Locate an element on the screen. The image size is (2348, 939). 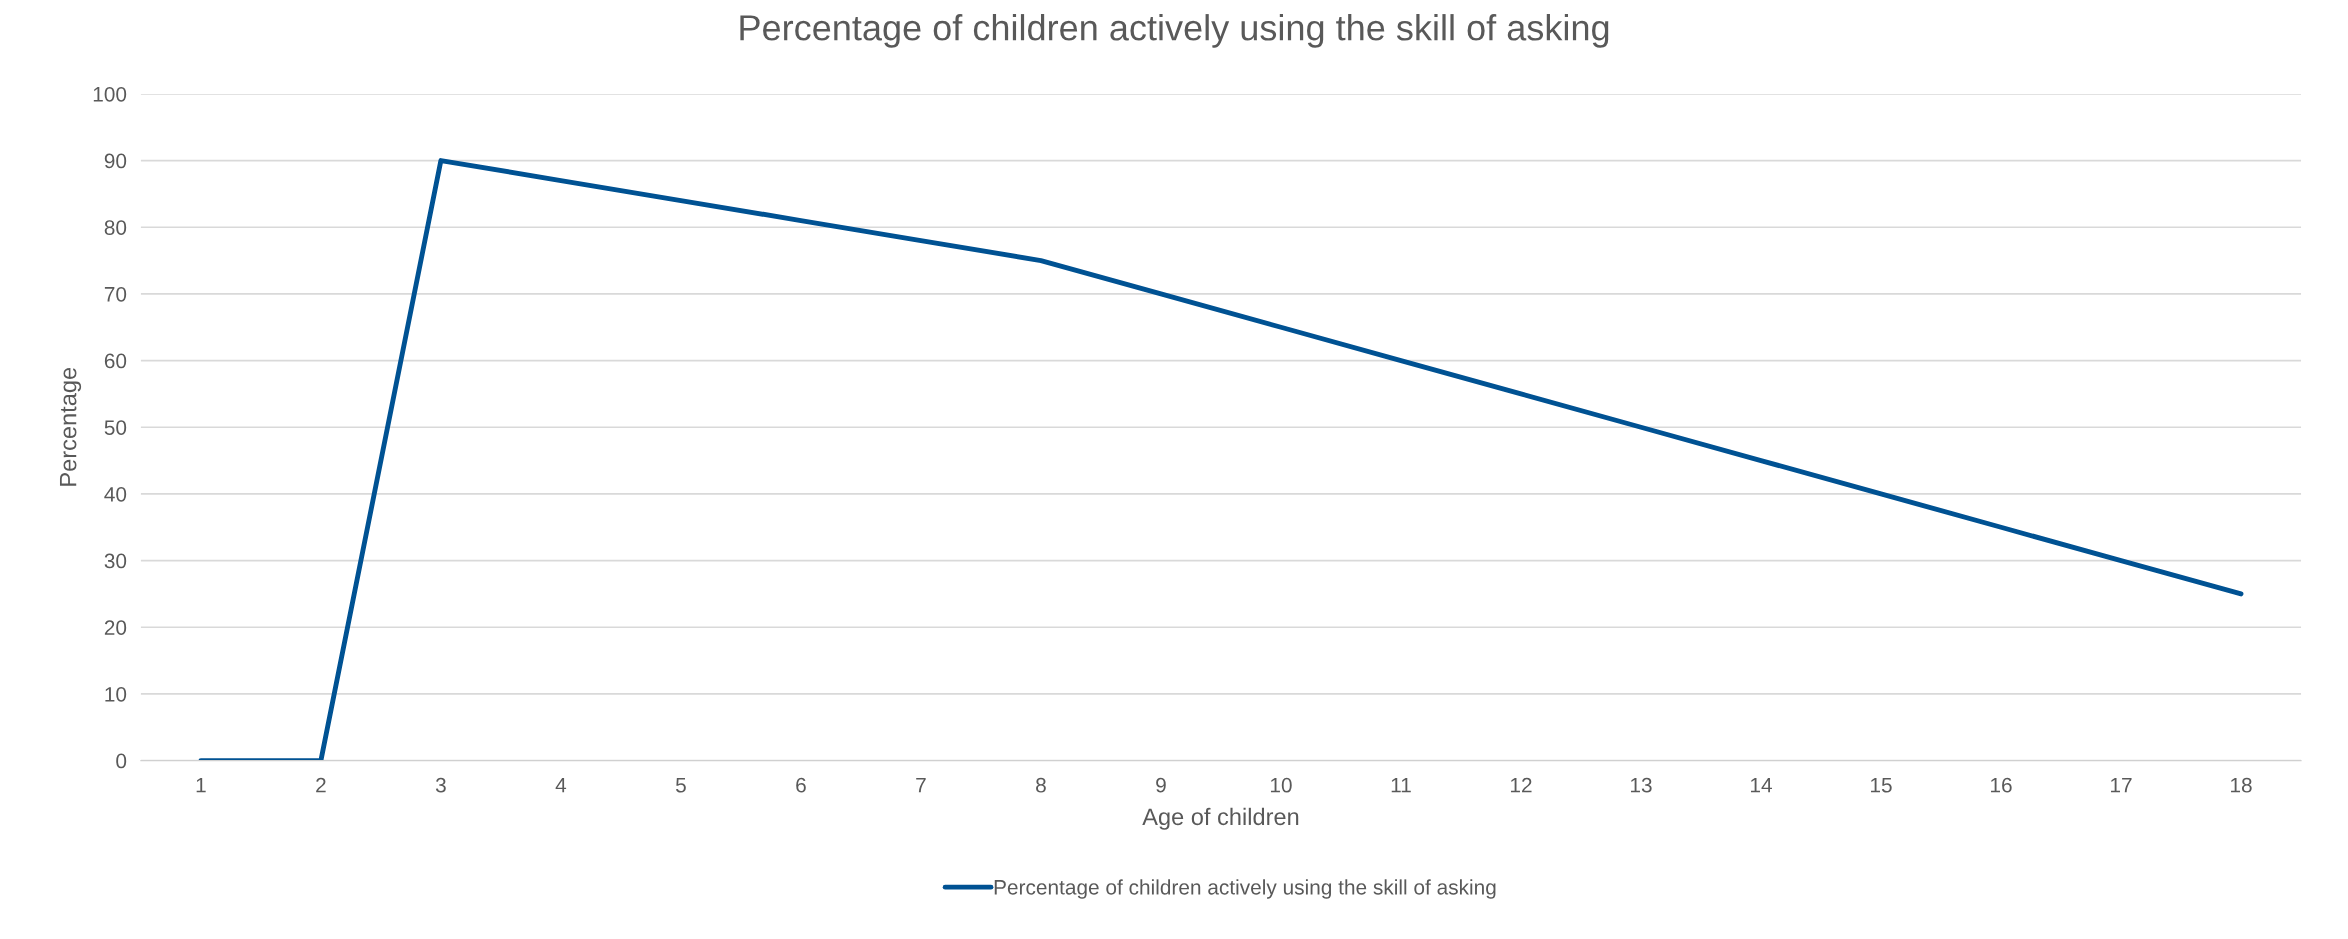
y-tick-label: 0 is located at coordinates (121, 761).